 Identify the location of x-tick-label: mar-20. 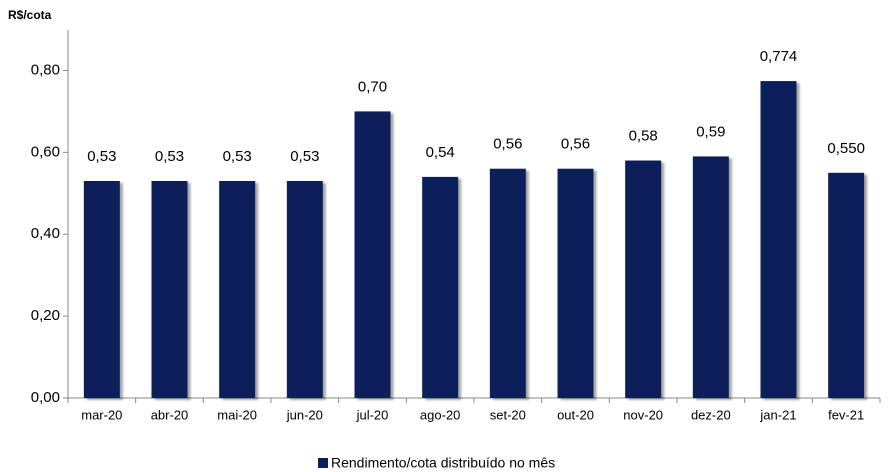
(101, 414).